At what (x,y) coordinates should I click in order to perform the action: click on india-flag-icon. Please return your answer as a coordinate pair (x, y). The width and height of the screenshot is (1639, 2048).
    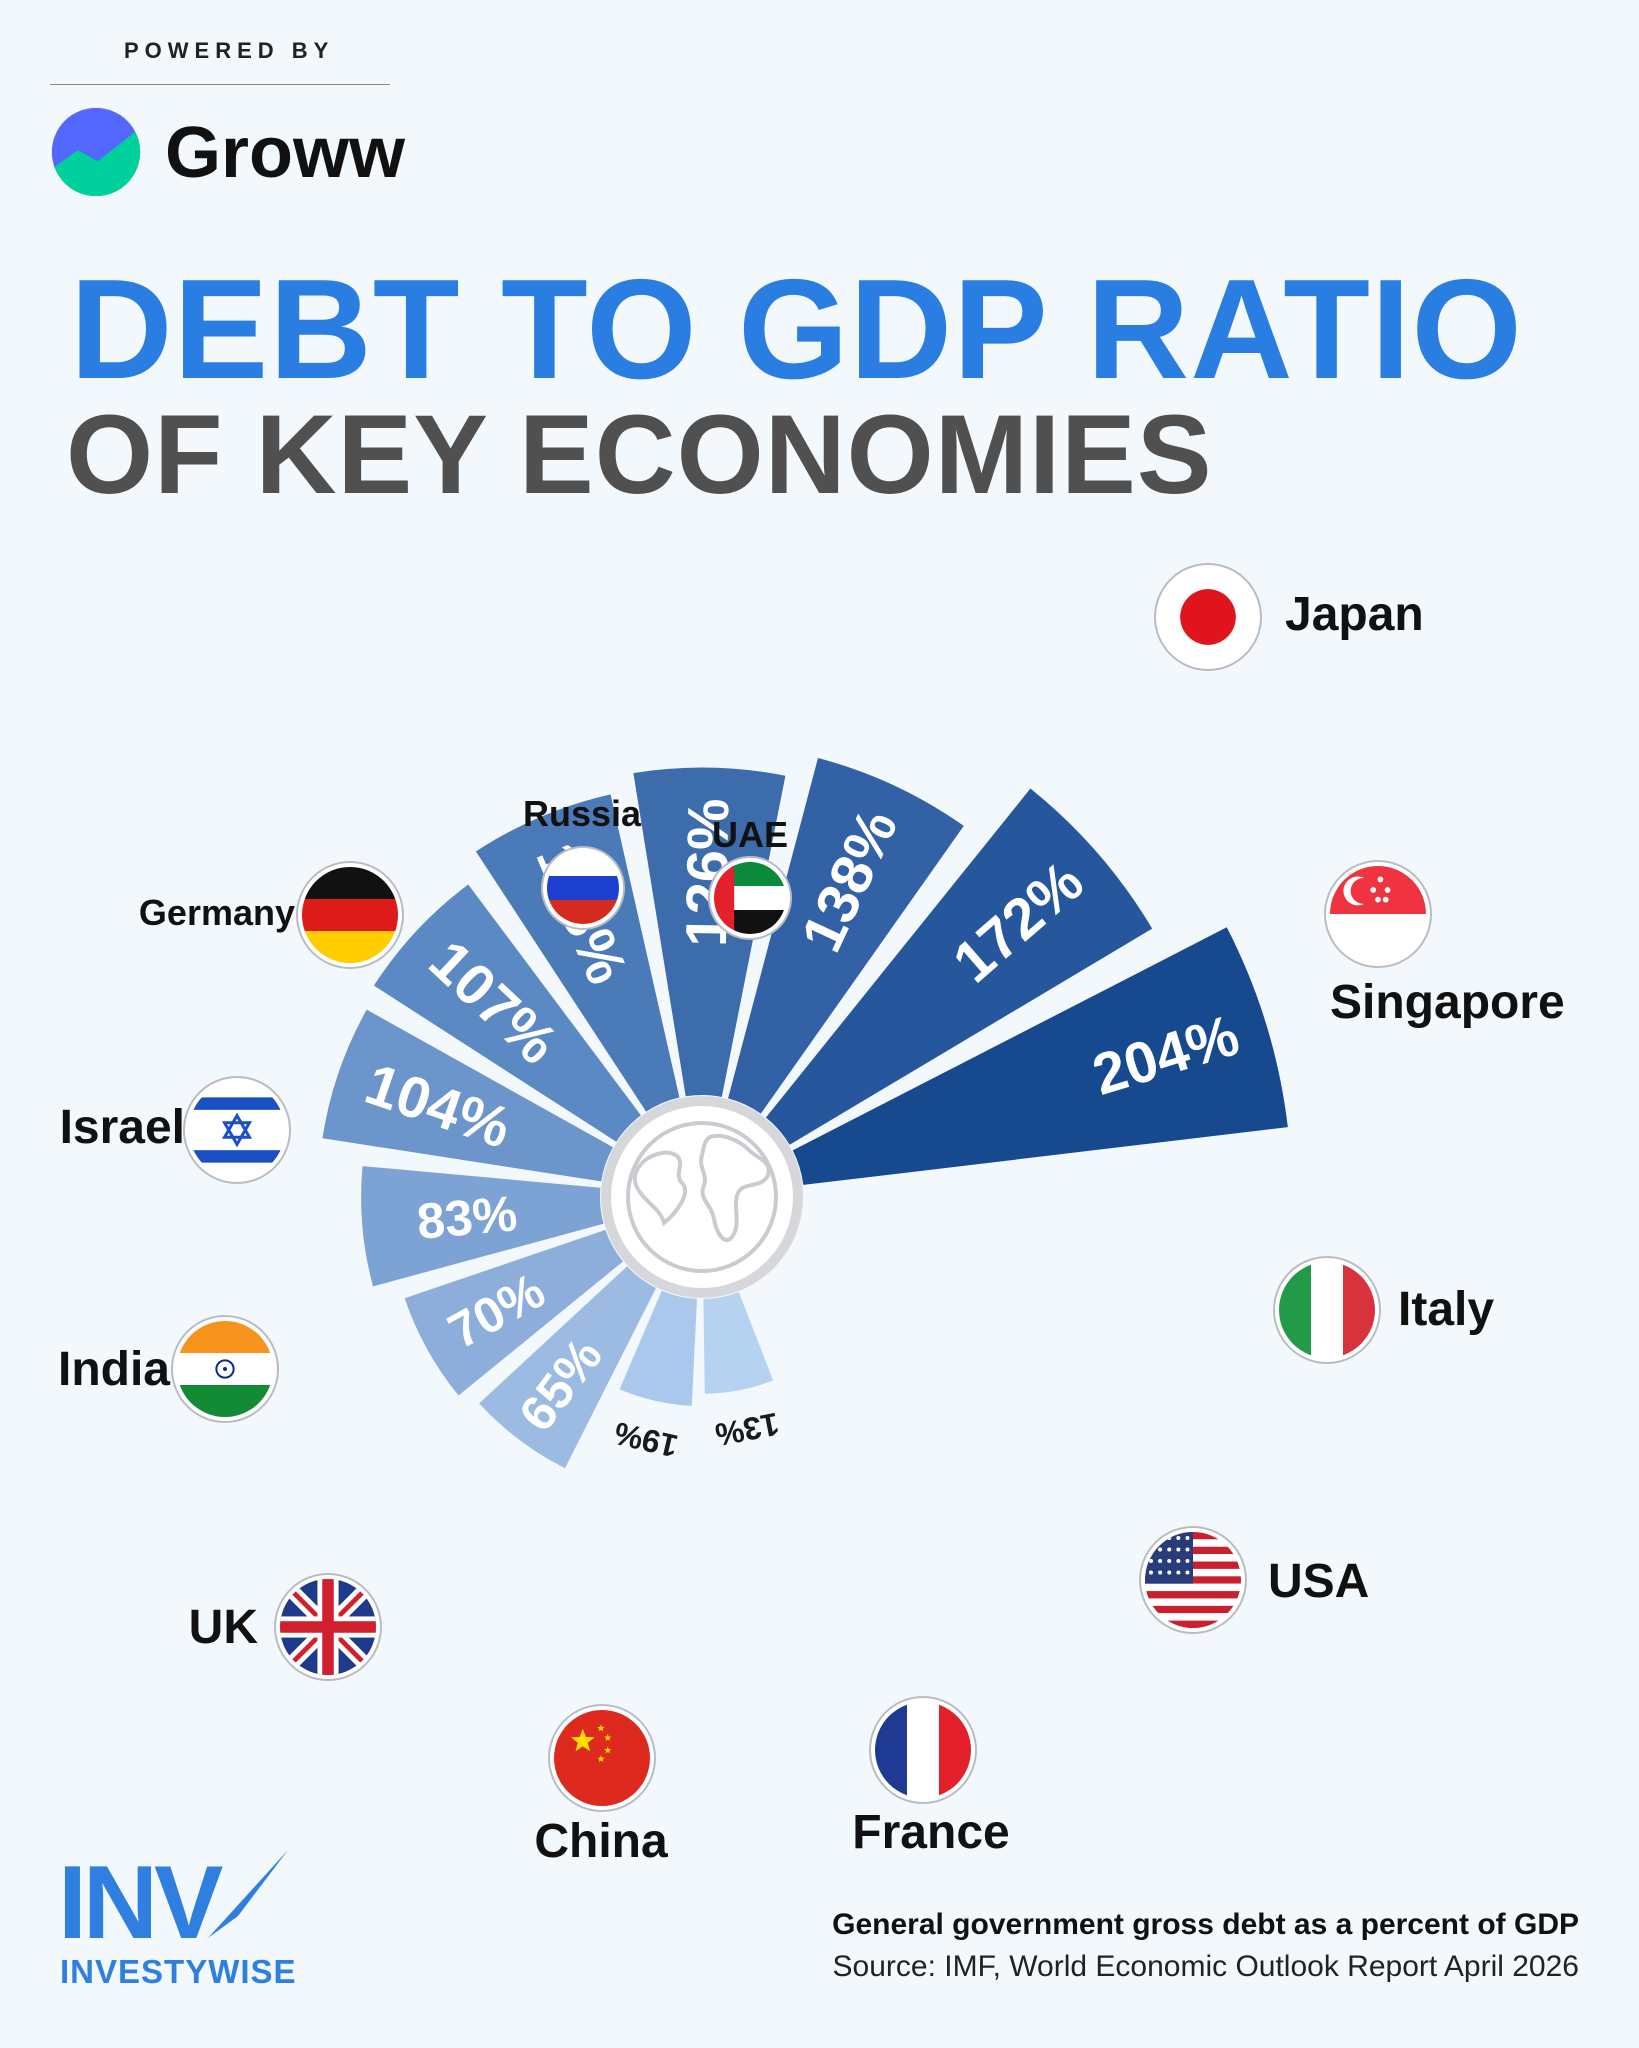
    Looking at the image, I should click on (225, 1369).